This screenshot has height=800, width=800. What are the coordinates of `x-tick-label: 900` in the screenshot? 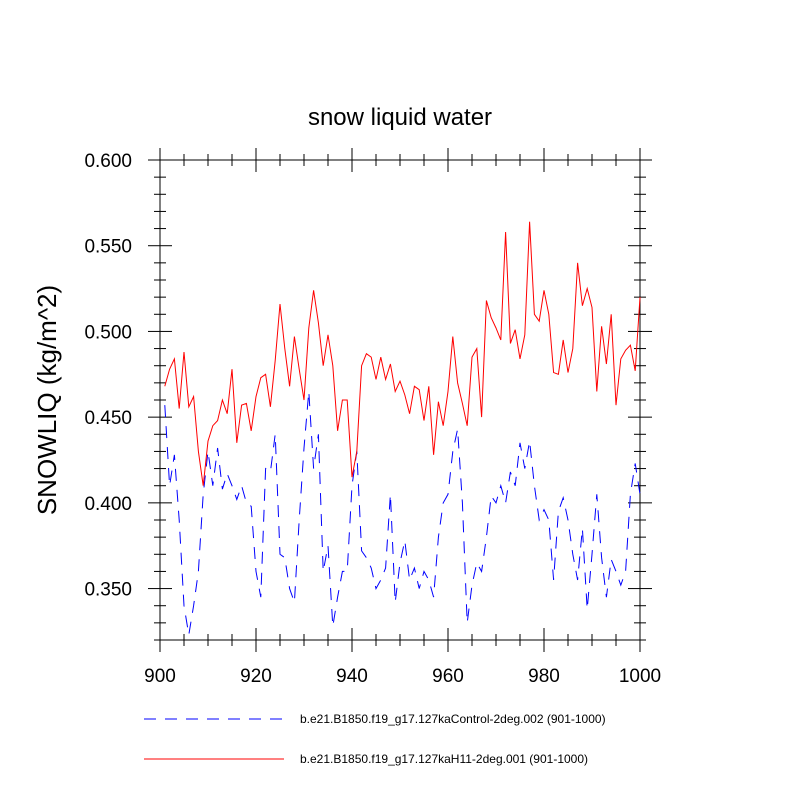 It's located at (160, 676).